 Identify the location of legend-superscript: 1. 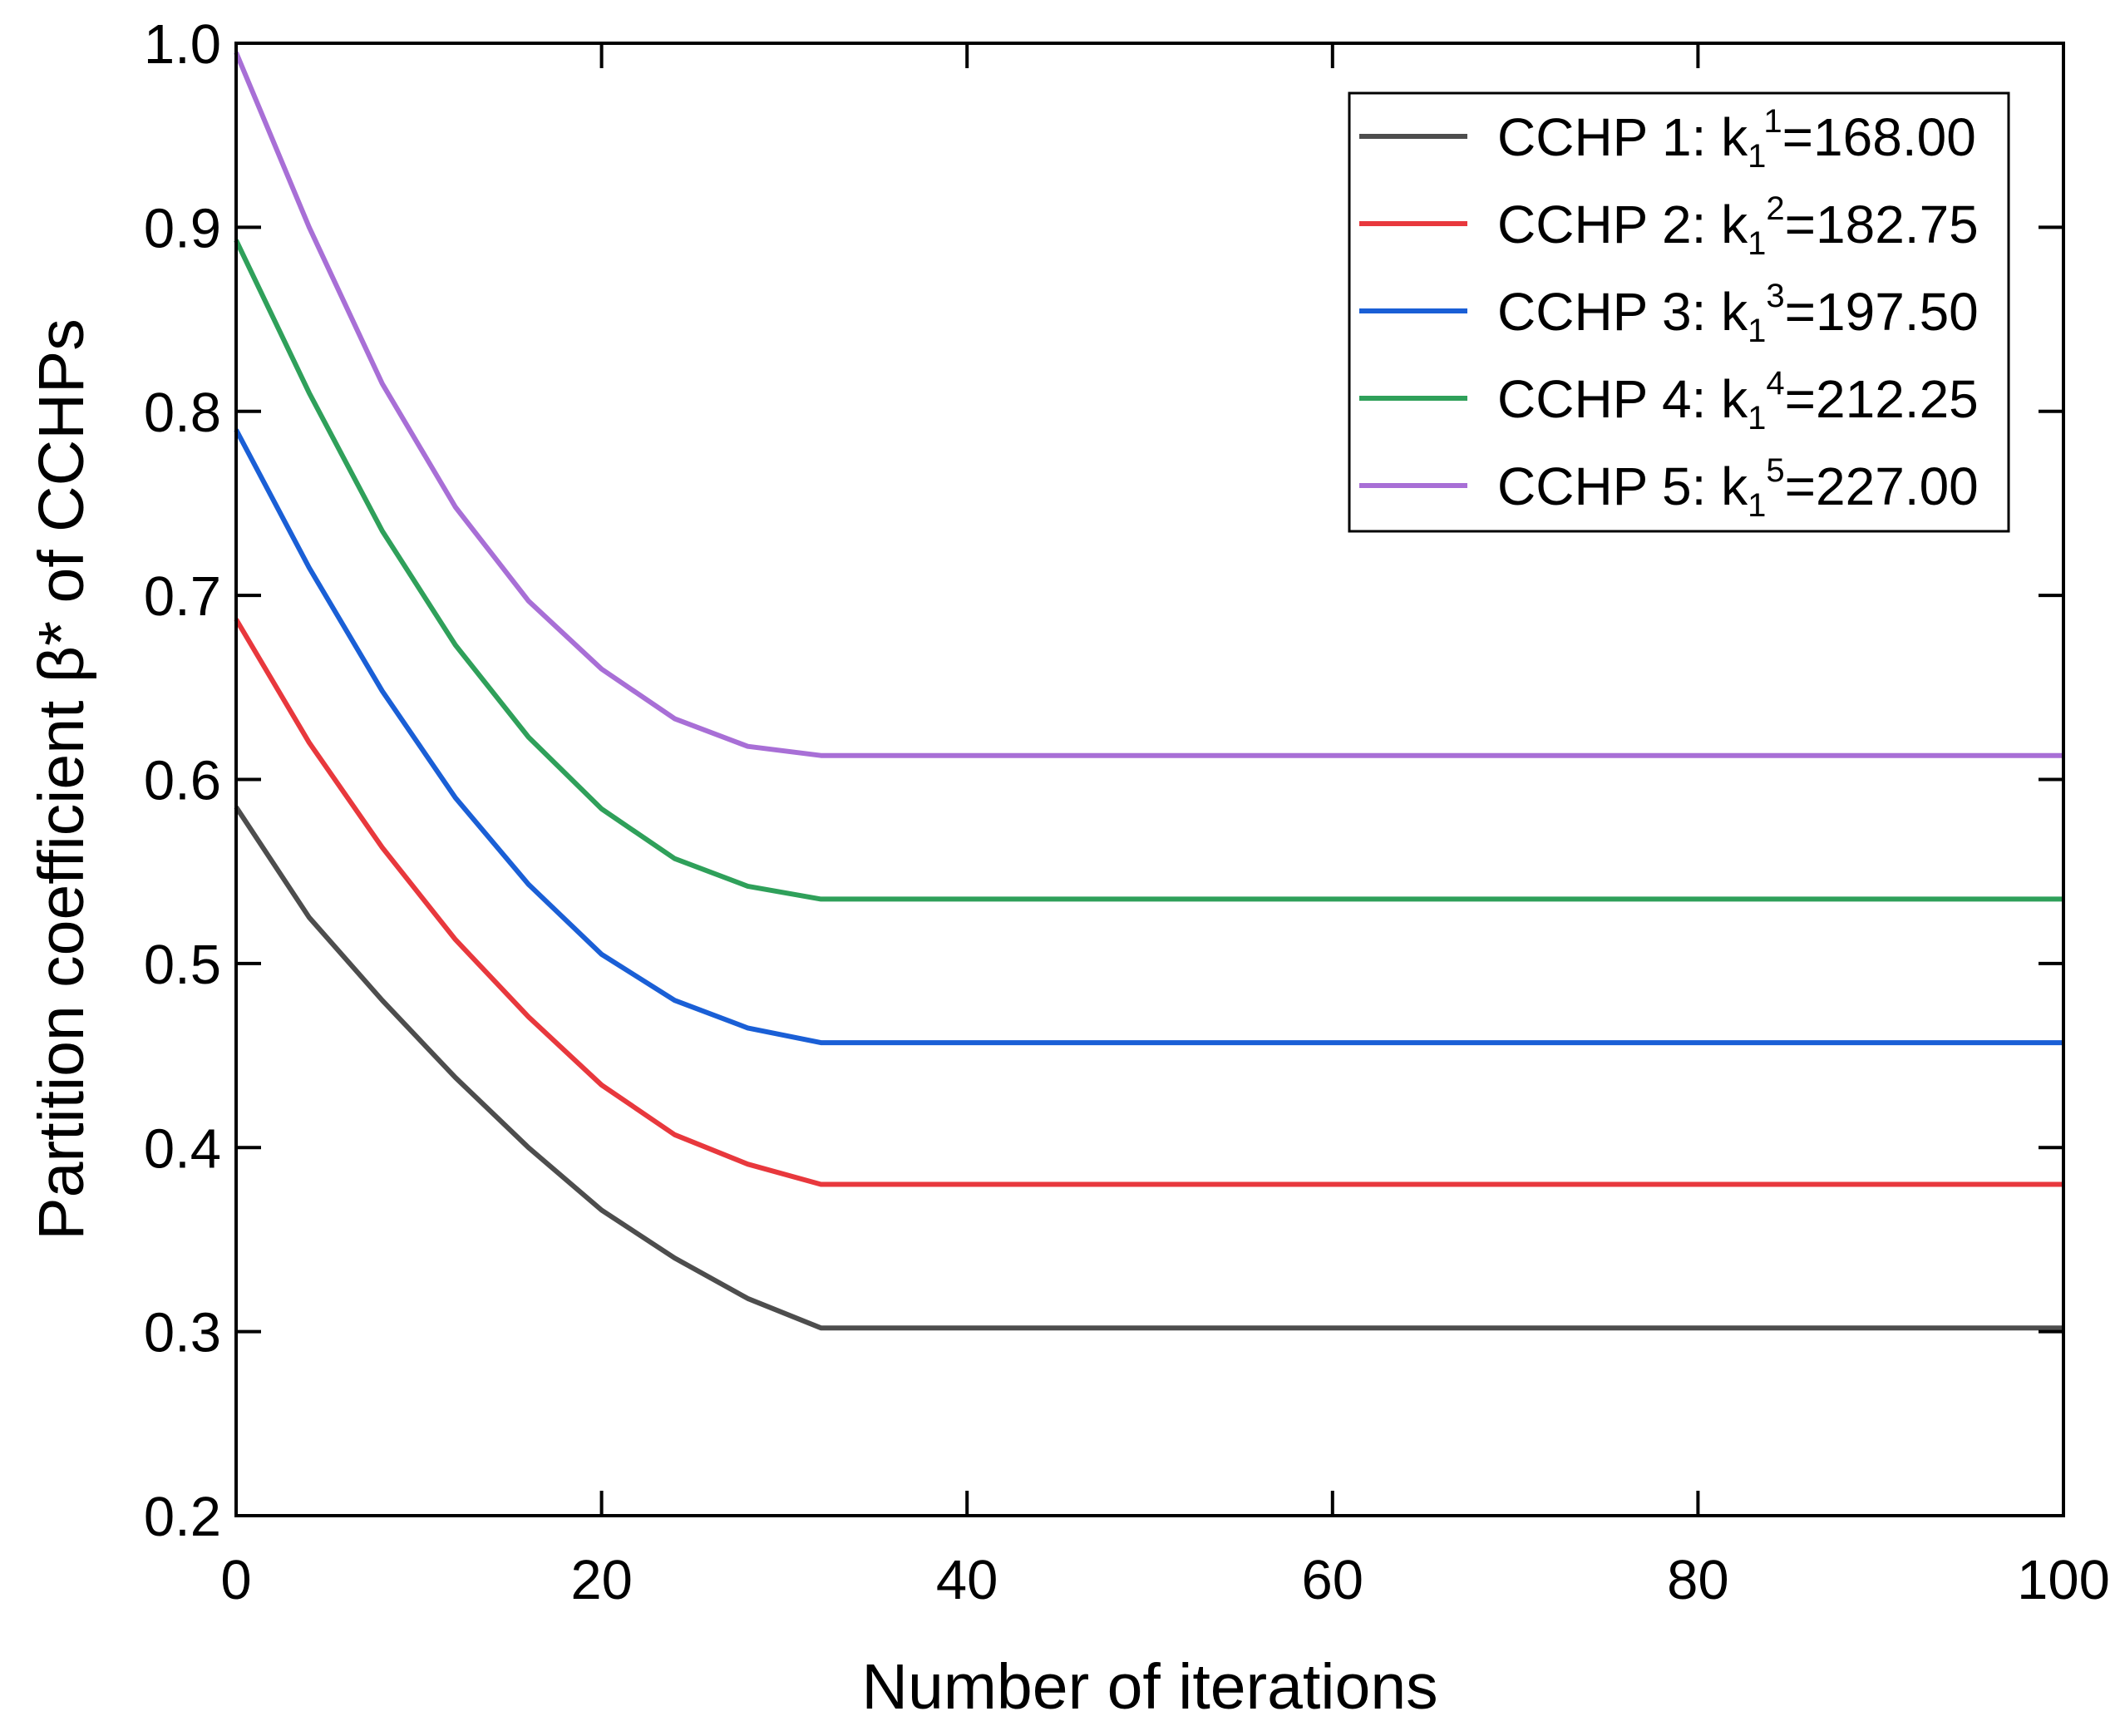
(1772, 122).